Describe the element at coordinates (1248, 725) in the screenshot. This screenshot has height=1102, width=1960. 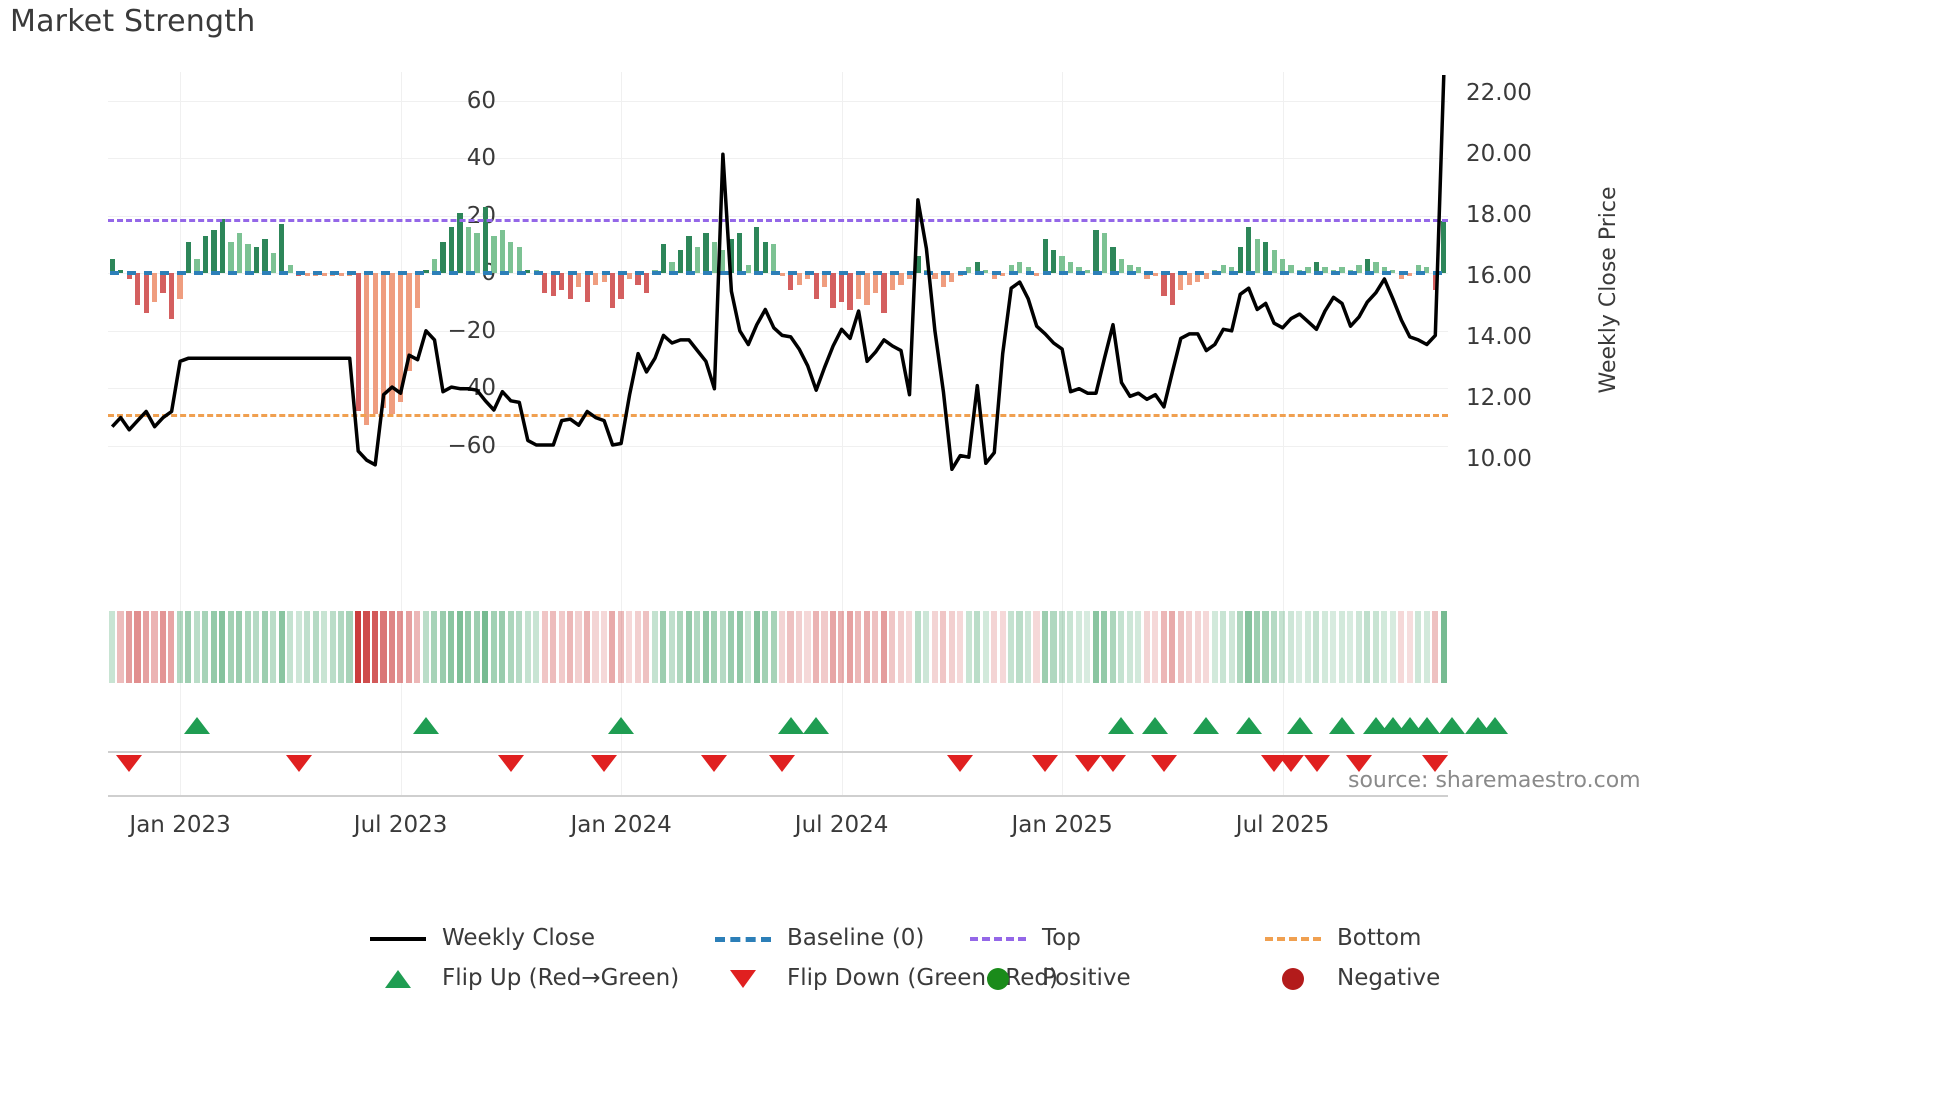
I see `flip-up-marker` at that location.